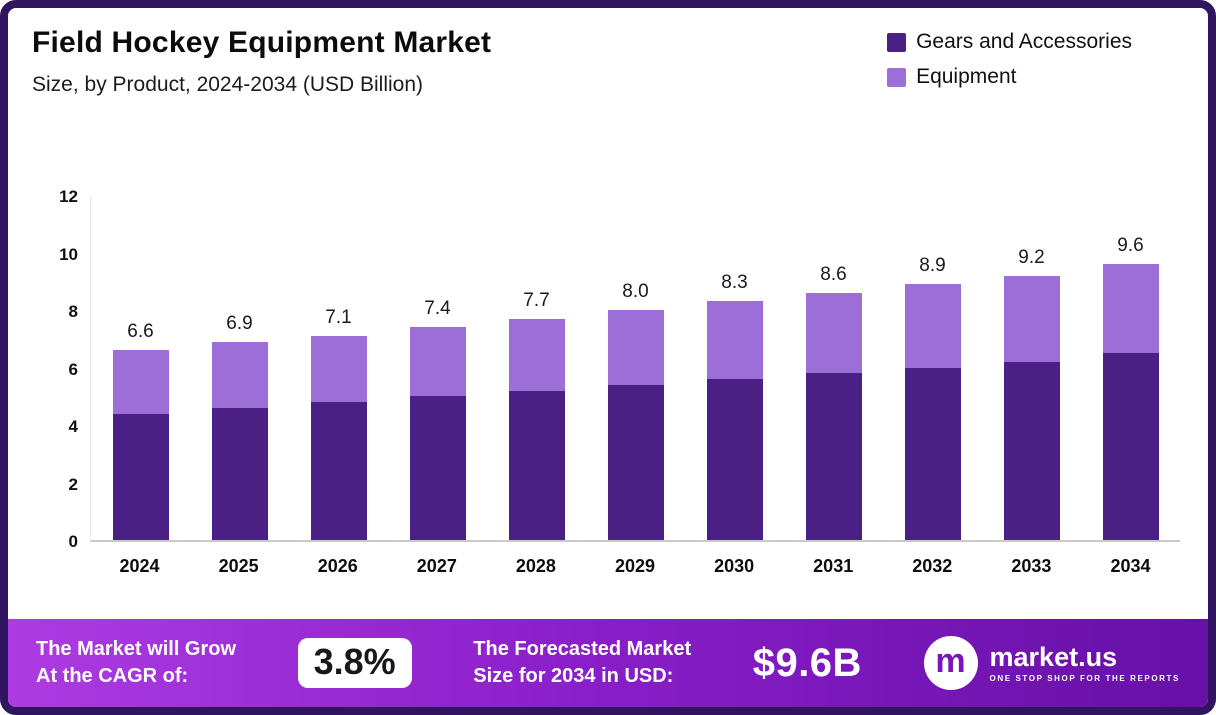 This screenshot has width=1216, height=715. What do you see at coordinates (1009, 59) in the screenshot?
I see `legend: Gears and Accessories Equipment` at bounding box center [1009, 59].